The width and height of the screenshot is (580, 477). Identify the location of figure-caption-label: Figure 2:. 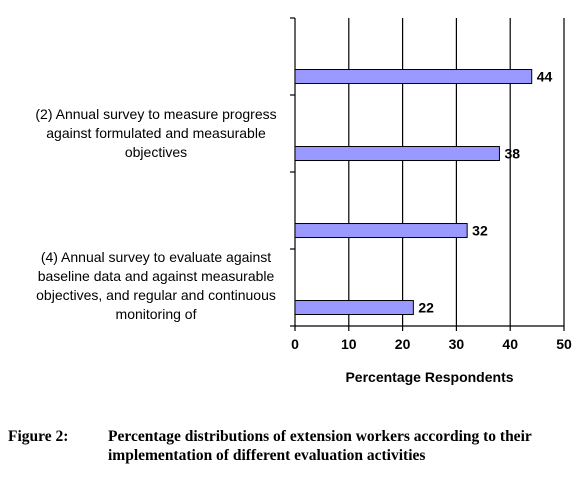
(38, 436).